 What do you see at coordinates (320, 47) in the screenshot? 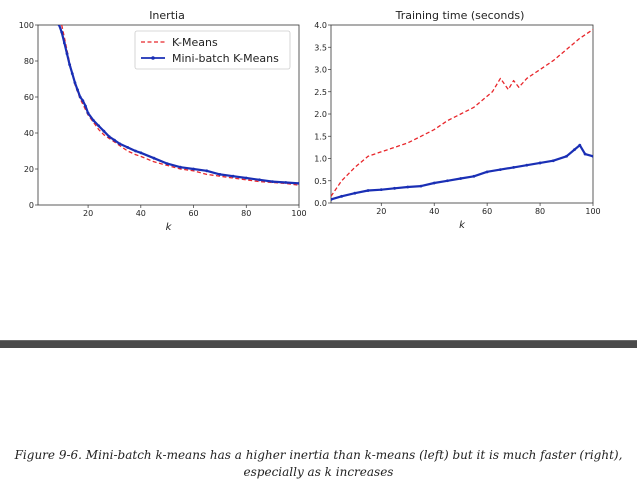
I see `y-tick-label: 3.5` at bounding box center [320, 47].